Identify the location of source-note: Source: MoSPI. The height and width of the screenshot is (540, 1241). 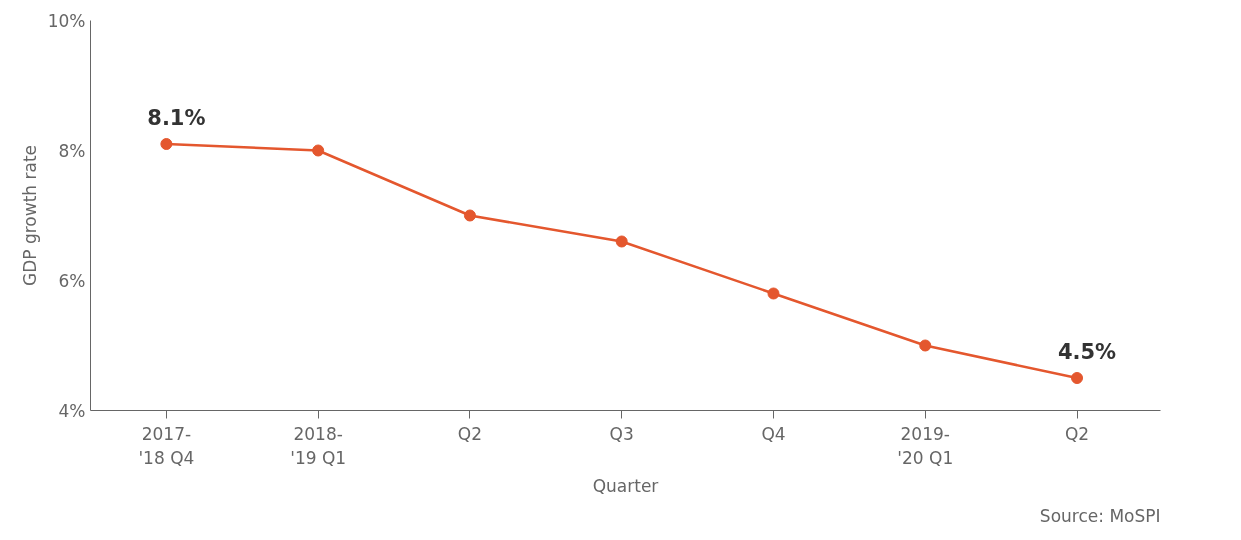
(1100, 515).